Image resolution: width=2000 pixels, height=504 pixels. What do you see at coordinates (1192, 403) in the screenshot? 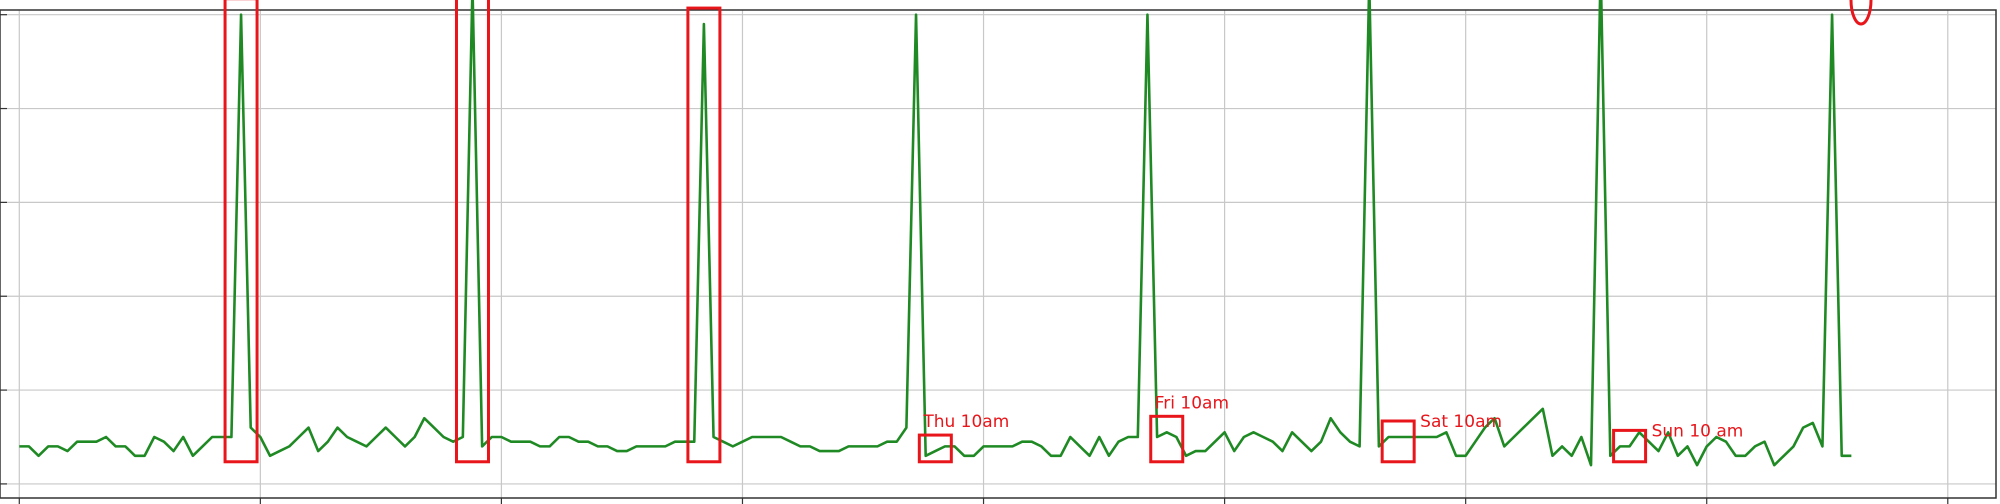
I see `annotation-label: Fri 10am` at bounding box center [1192, 403].